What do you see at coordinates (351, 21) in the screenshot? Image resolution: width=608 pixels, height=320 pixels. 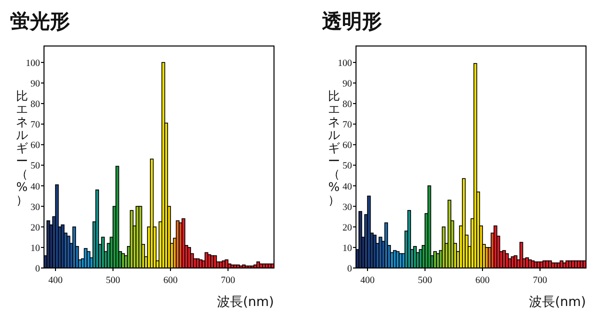 I see `chart-title: 透明形` at bounding box center [351, 21].